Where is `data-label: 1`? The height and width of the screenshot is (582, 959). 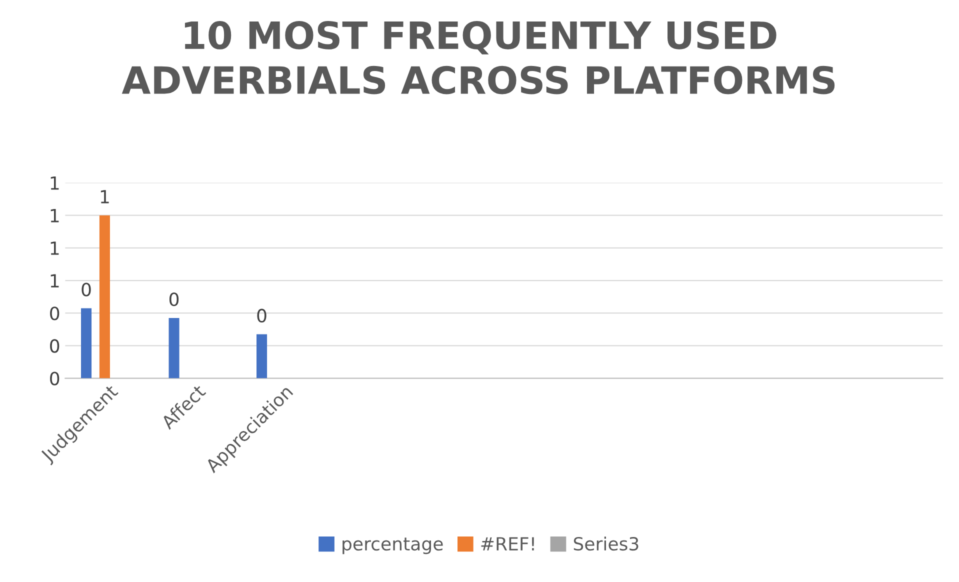
data-label: 1 is located at coordinates (104, 197).